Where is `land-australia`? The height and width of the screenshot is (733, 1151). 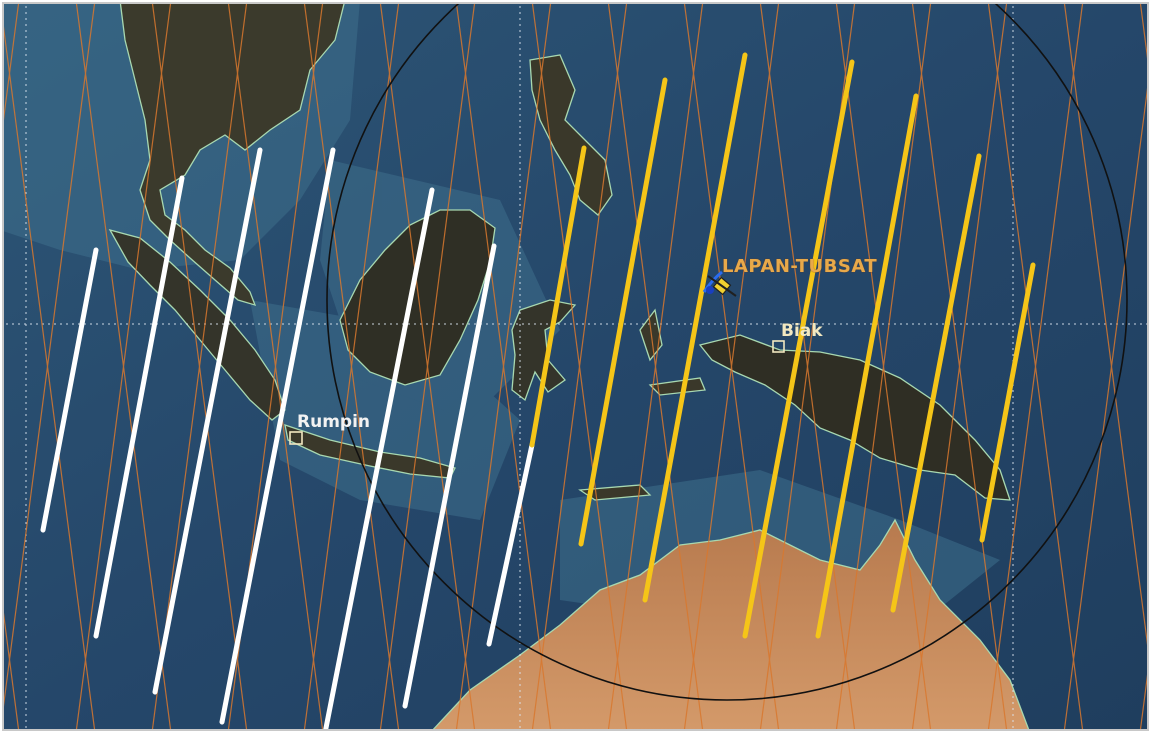 land-australia is located at coordinates (731, 623).